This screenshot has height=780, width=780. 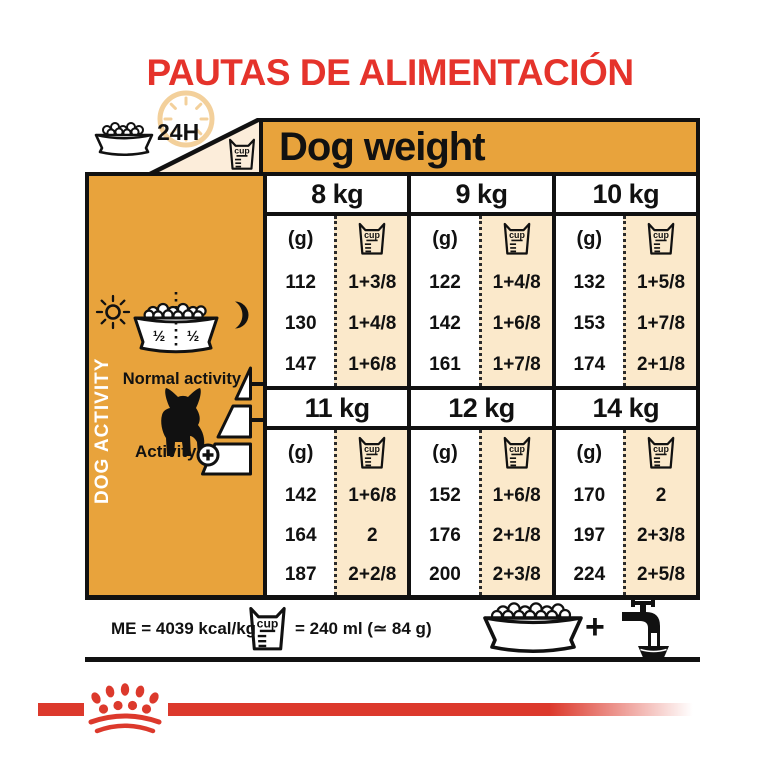 I want to click on cup-equivalence-label: = 240 ml (≃ 84 g), so click(x=363, y=628).